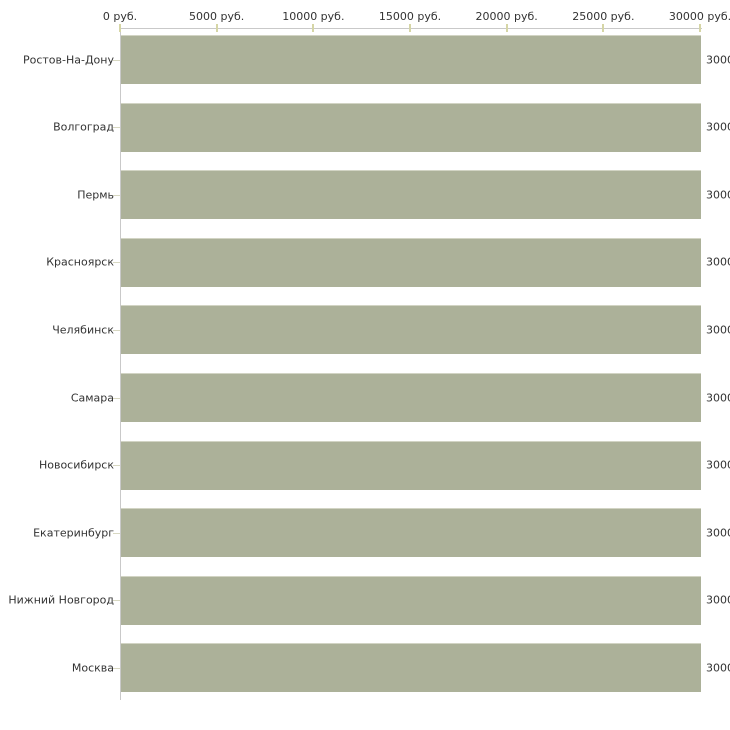 Image resolution: width=730 pixels, height=730 pixels. Describe the element at coordinates (83, 330) in the screenshot. I see `y-axis-category-label: Челябинск` at that location.